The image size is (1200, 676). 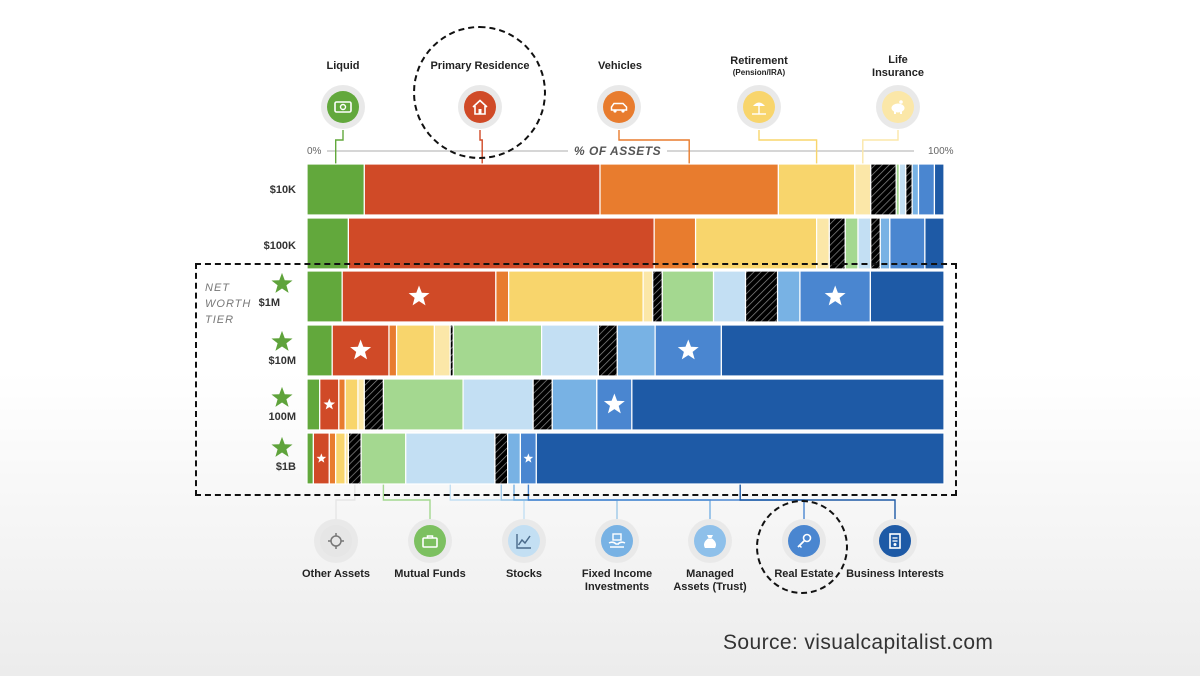 I want to click on source-credit: Source: visualcapitalist.com, so click(x=858, y=642).